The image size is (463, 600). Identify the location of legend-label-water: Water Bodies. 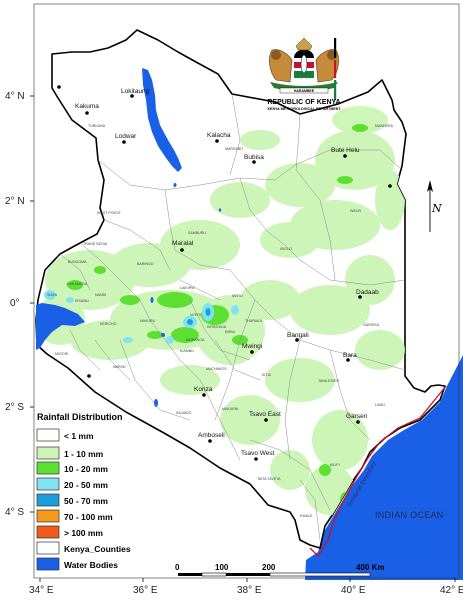
(91, 565).